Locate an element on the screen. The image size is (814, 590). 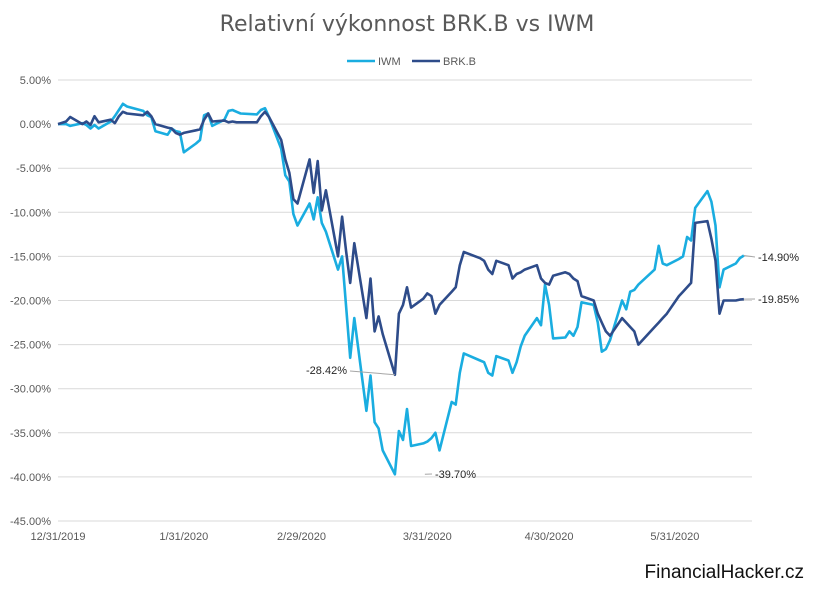
legend-label-brk-b: BRK.B is located at coordinates (459, 62).